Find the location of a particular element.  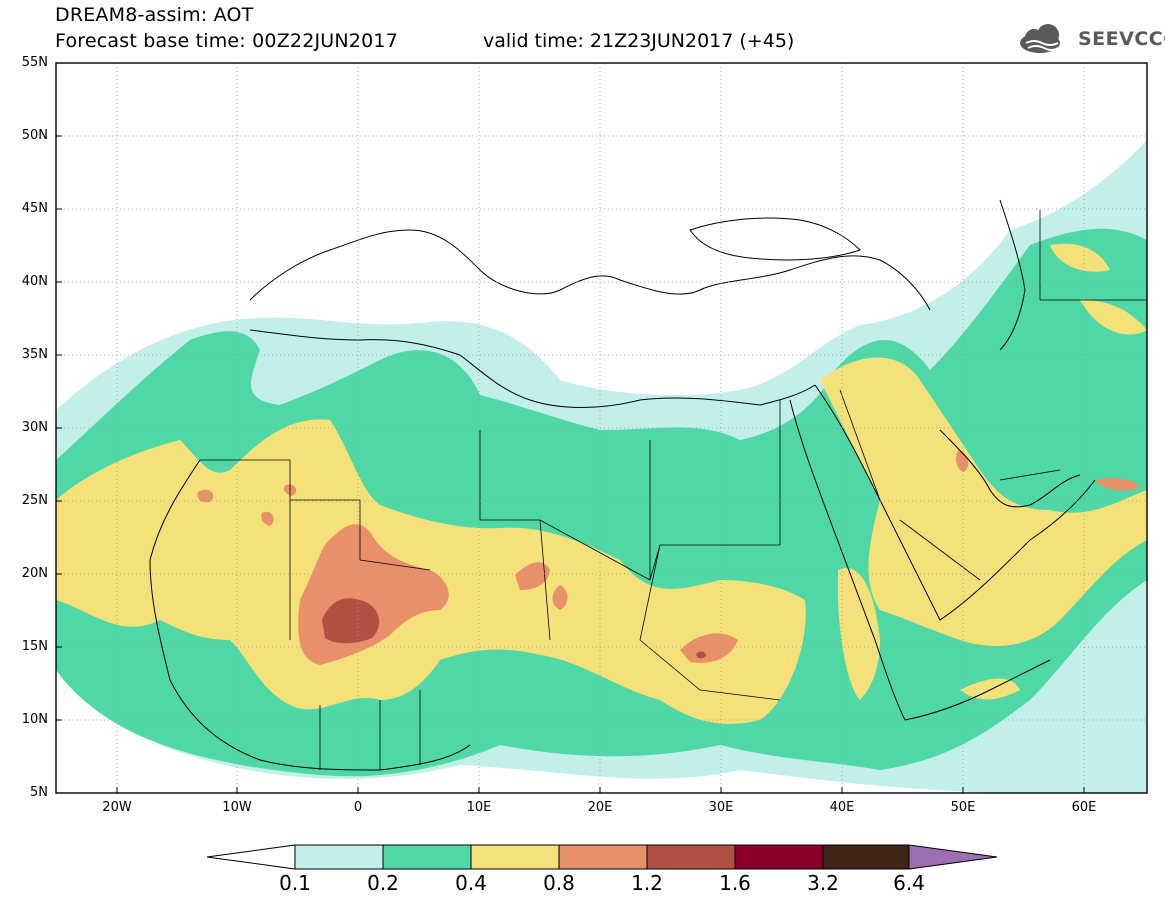

arabia-coast is located at coordinates (955, 502).